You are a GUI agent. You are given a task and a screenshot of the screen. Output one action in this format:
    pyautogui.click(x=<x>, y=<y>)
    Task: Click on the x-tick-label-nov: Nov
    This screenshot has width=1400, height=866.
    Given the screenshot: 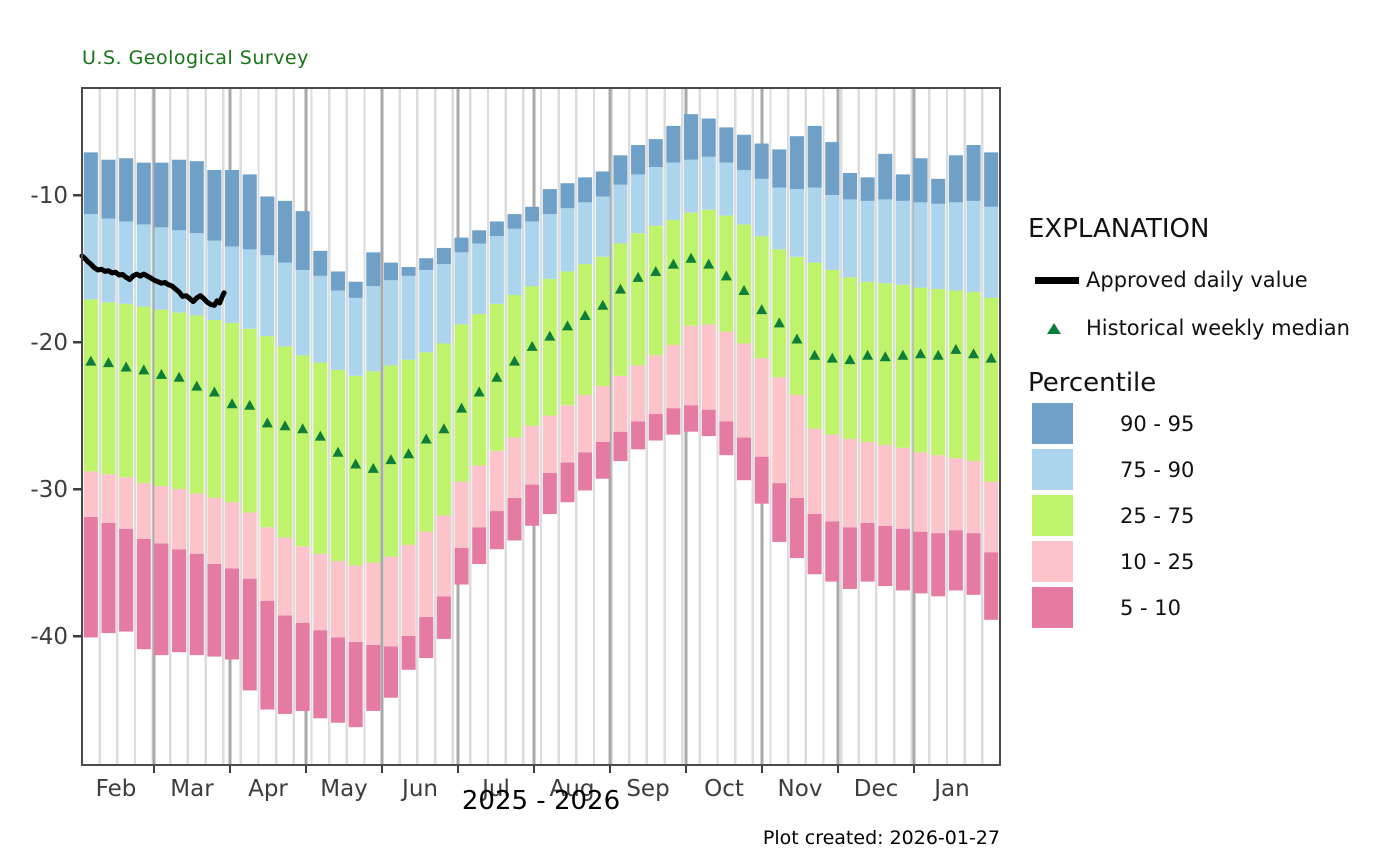 What is the action you would take?
    pyautogui.click(x=800, y=789)
    